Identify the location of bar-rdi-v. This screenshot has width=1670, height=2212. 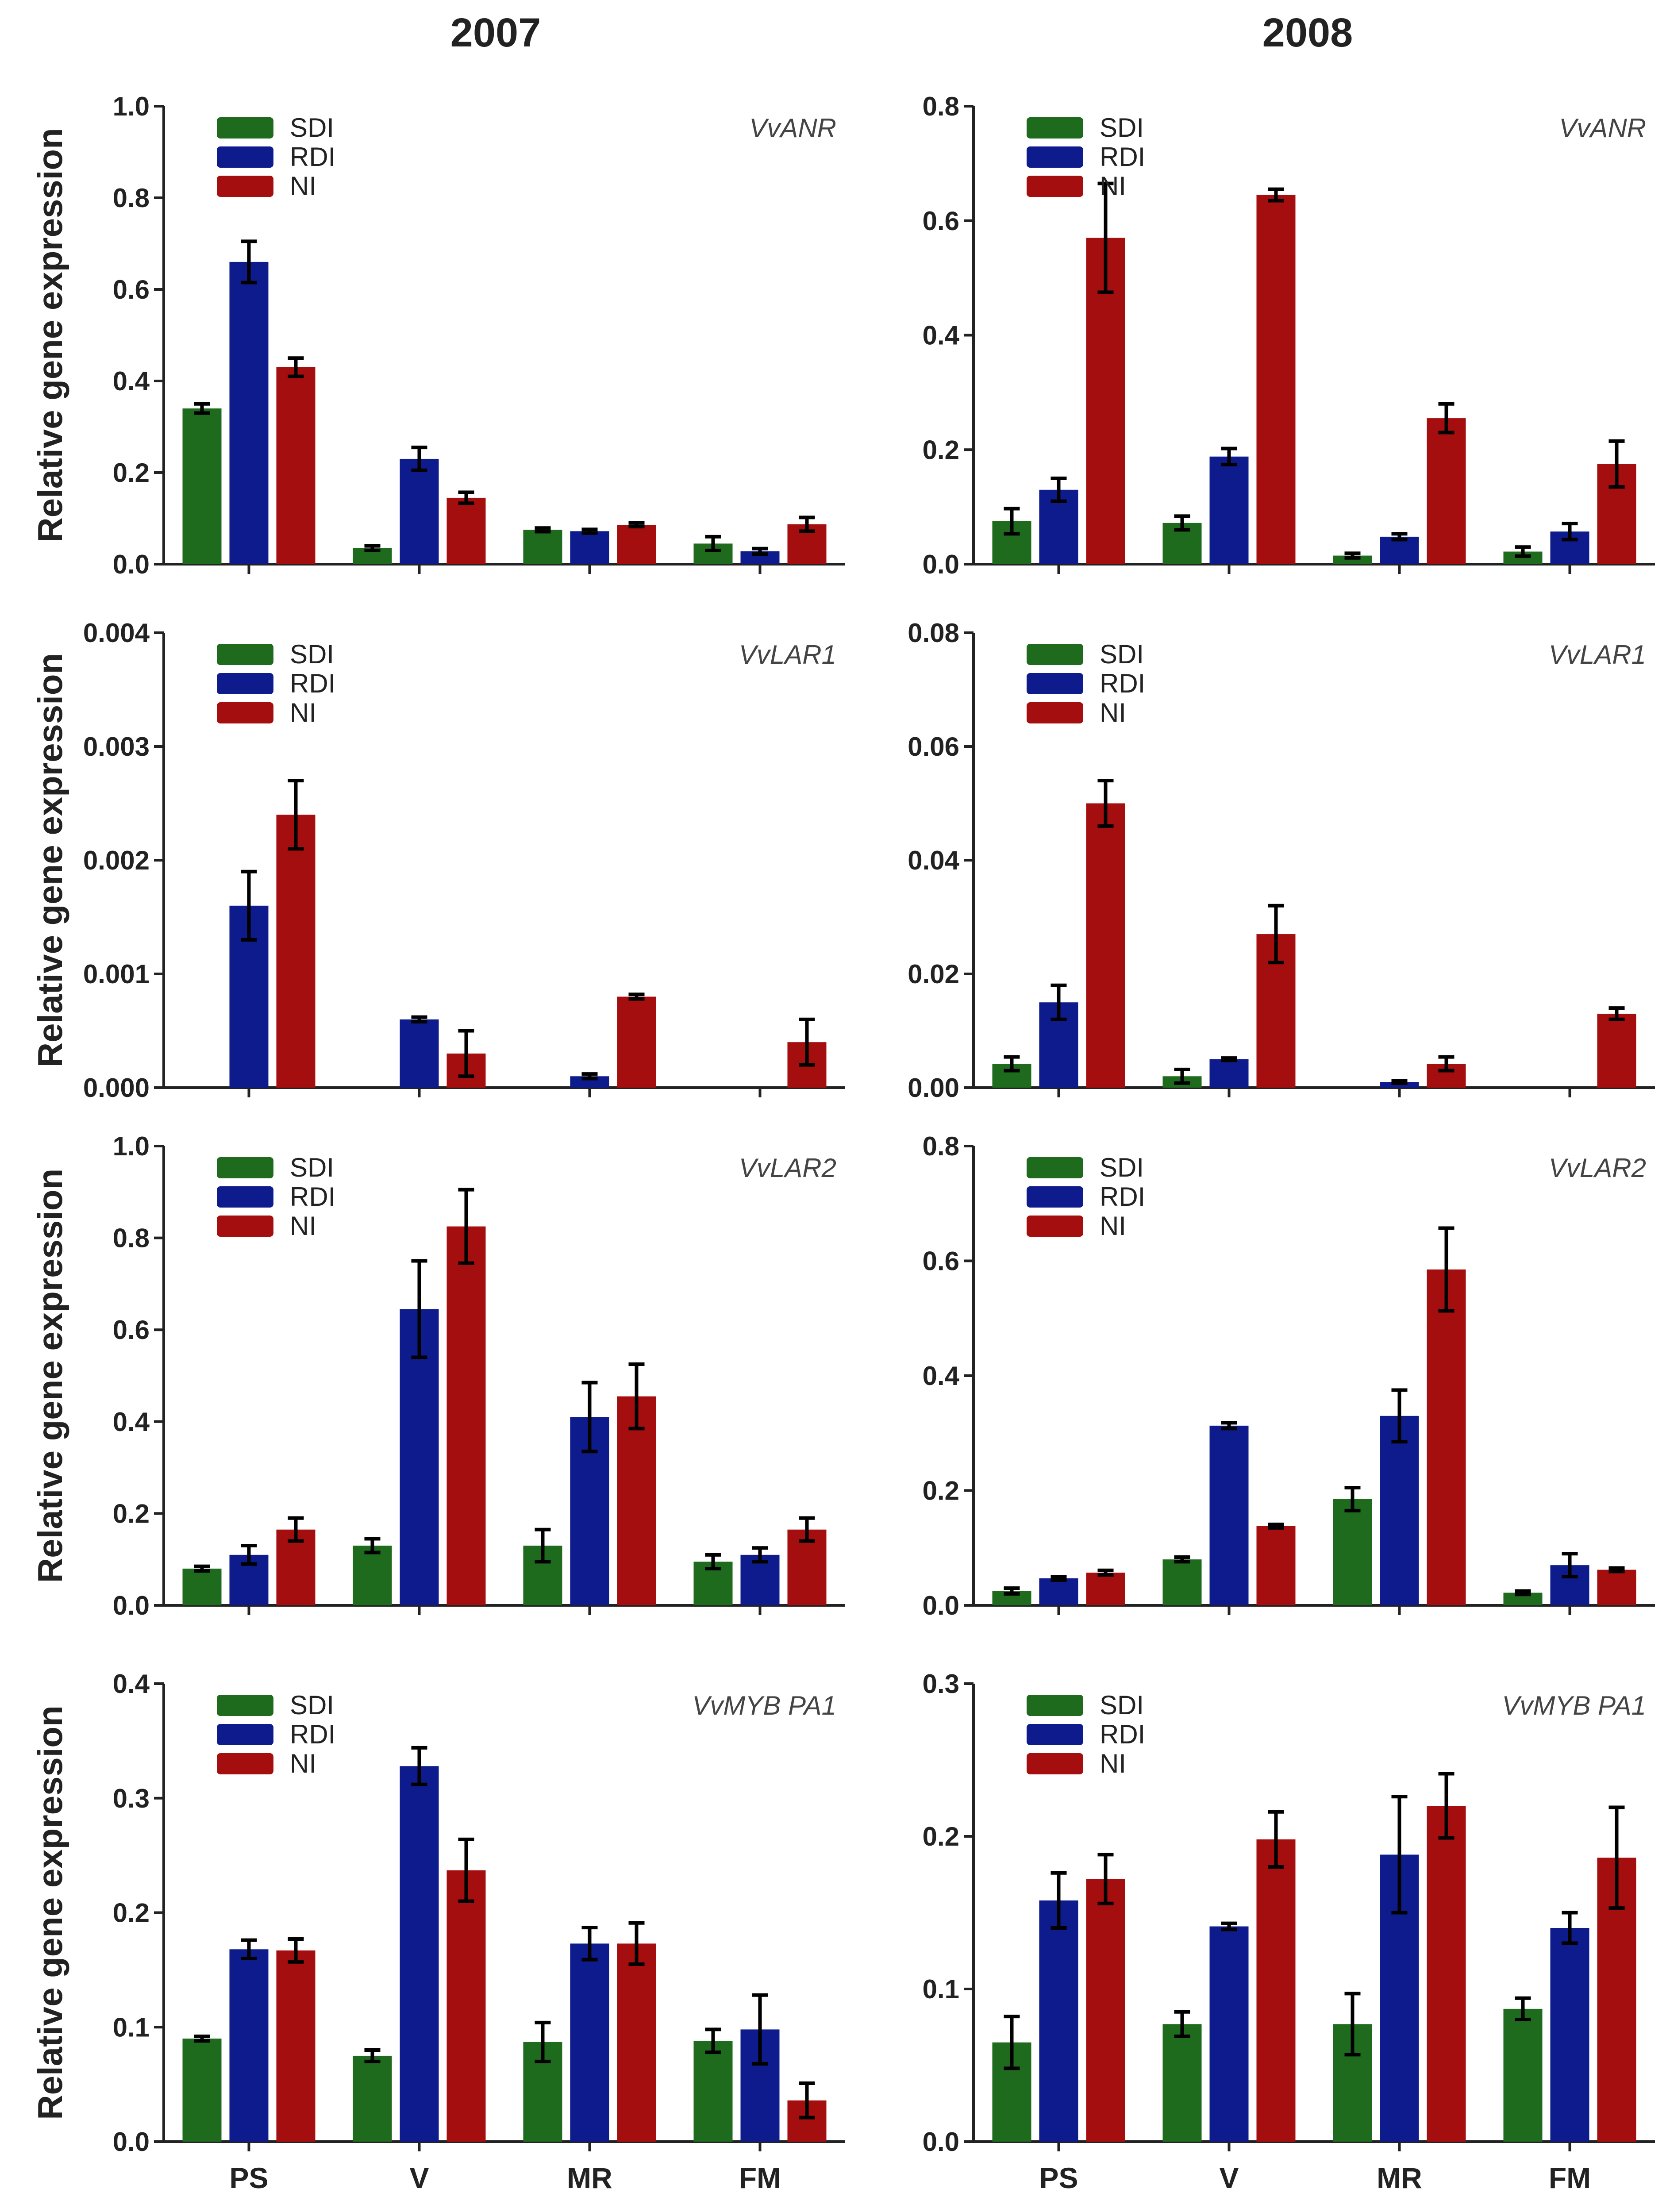
(1229, 510).